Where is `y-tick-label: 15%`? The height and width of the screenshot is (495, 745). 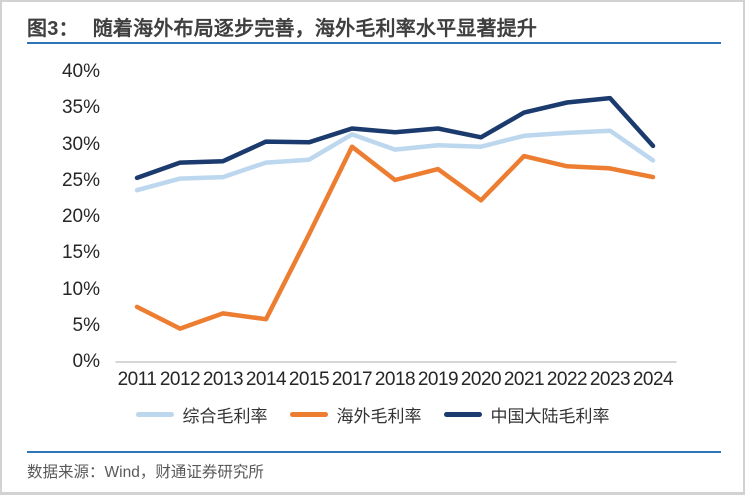
y-tick-label: 15% is located at coordinates (80, 253).